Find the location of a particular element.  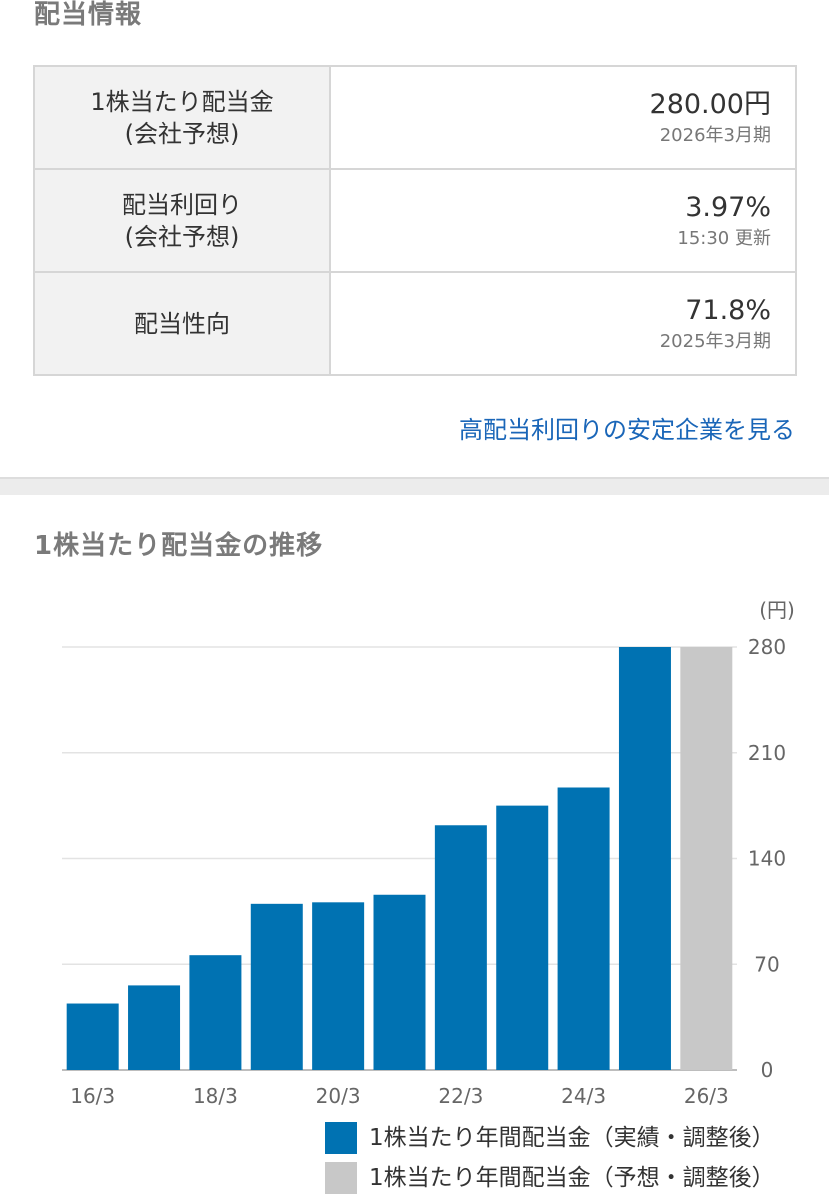

legend-swatch-forecast is located at coordinates (341, 1178).